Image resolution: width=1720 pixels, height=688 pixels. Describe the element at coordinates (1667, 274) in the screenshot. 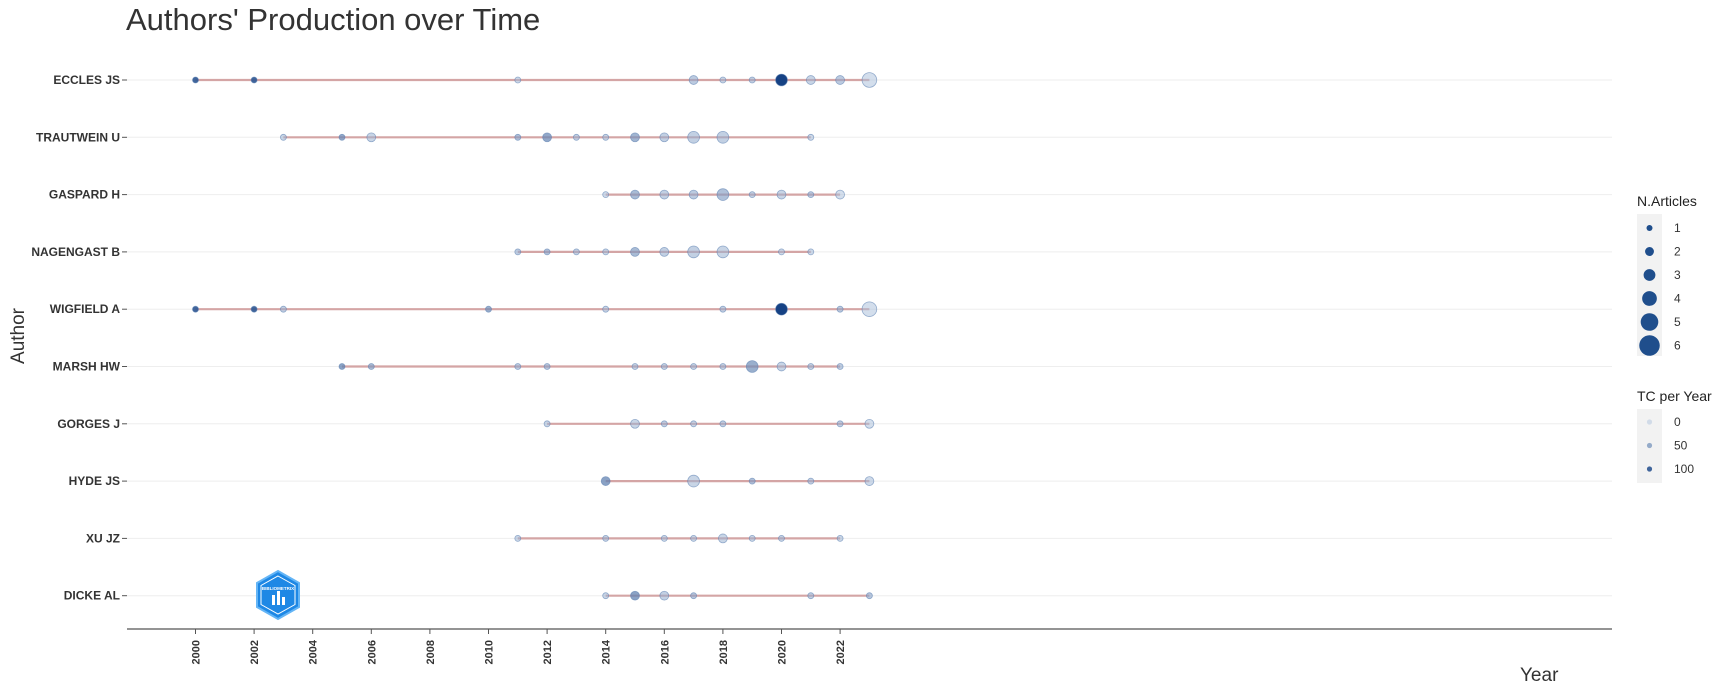

I see `legend-n-articles: N.Articles 1 2 3 4 5 6` at that location.